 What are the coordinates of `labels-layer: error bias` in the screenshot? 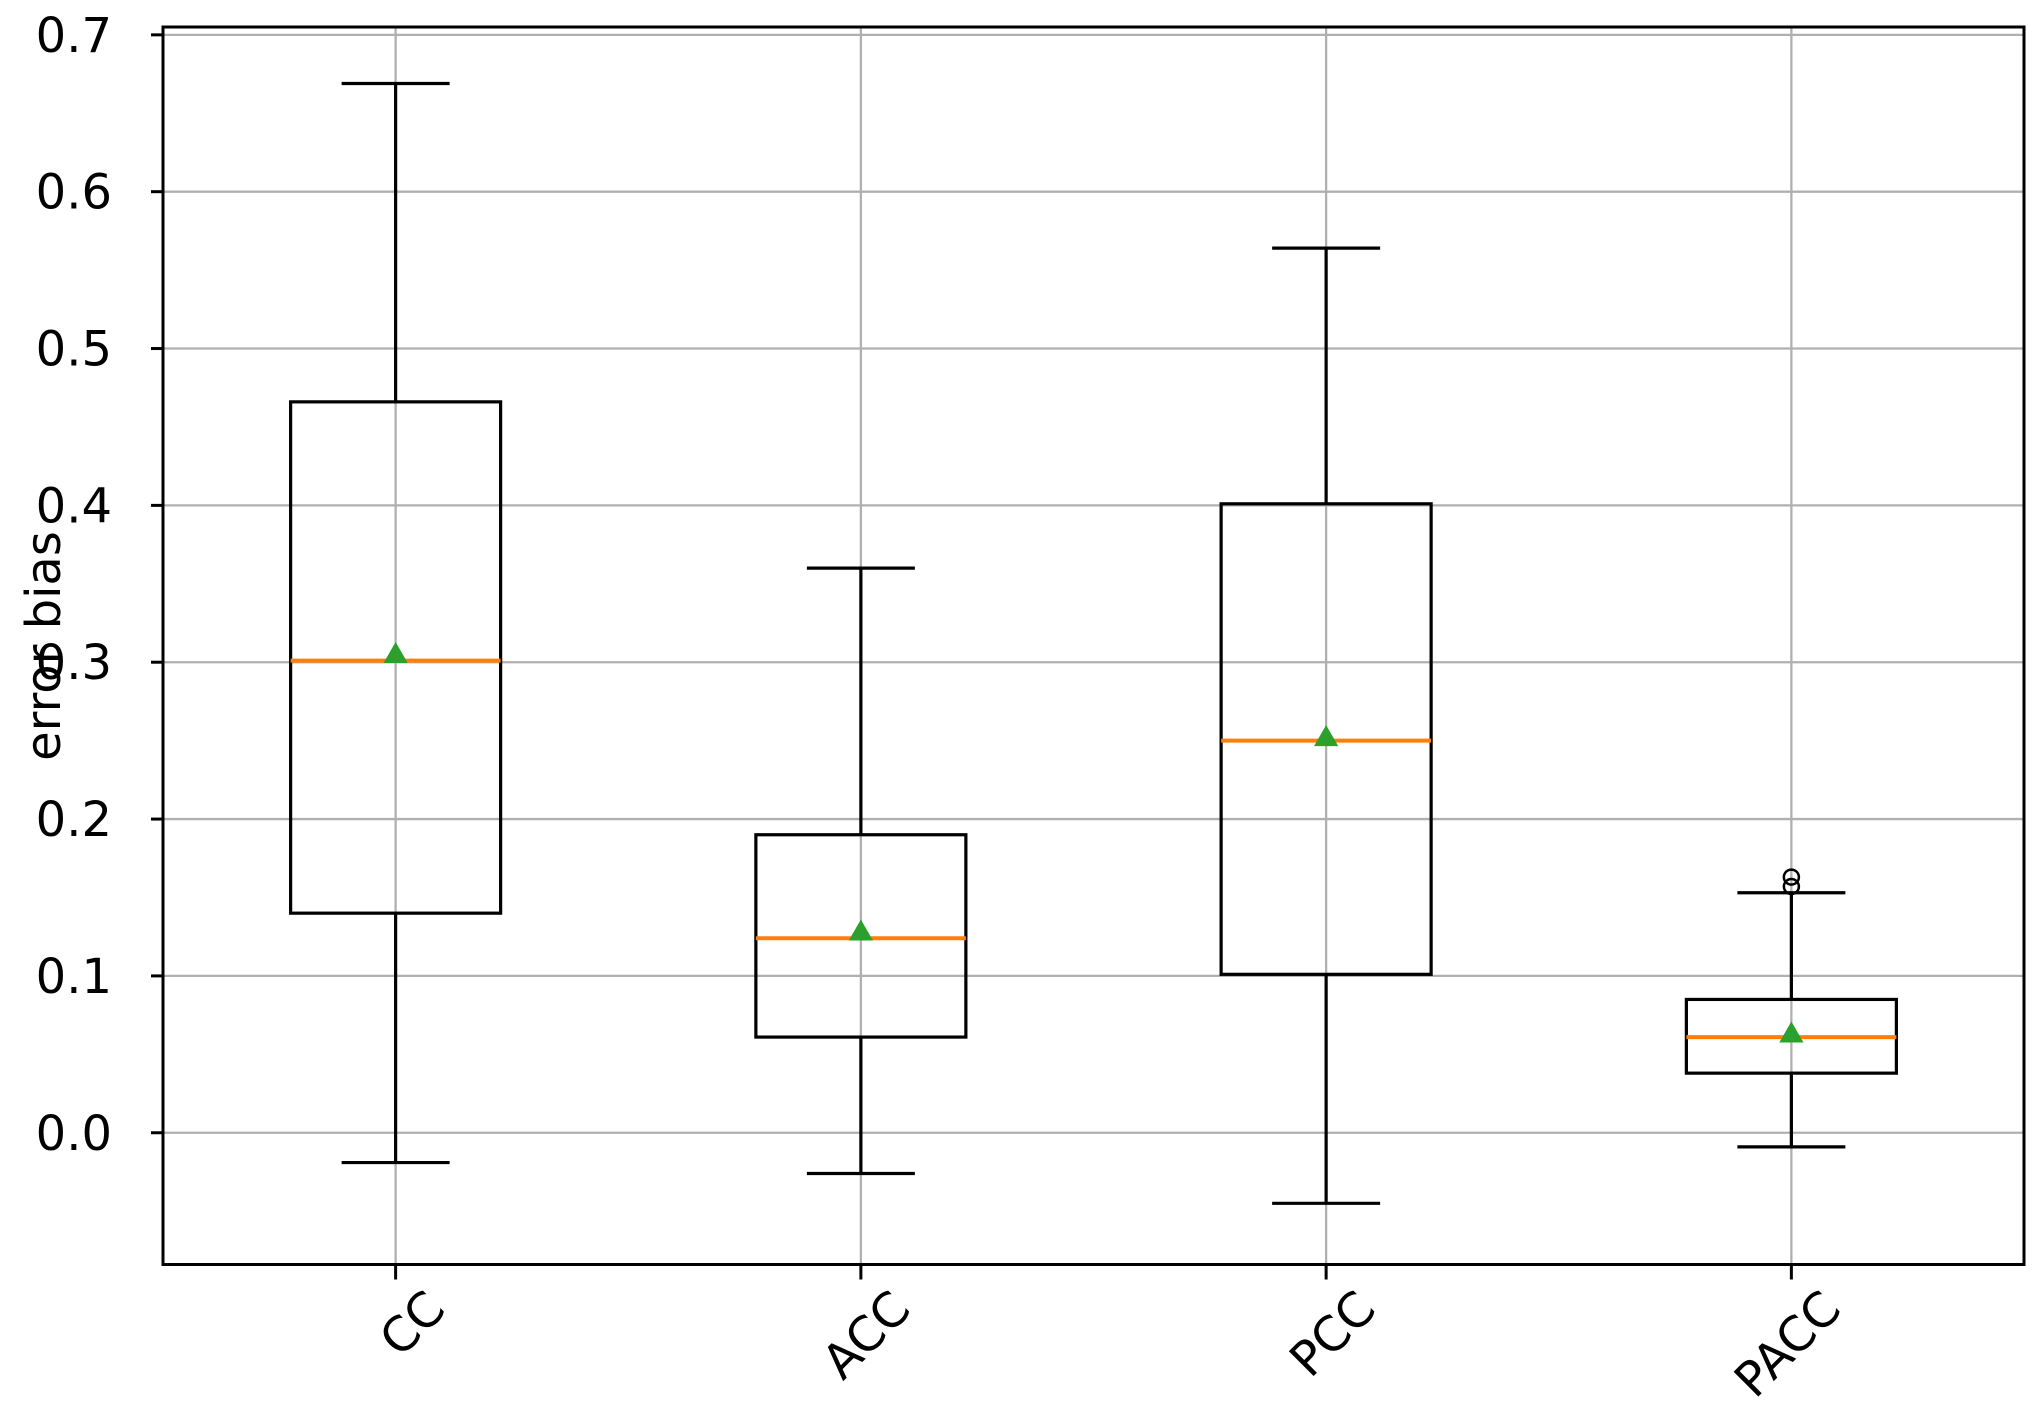 It's located at (44, 646).